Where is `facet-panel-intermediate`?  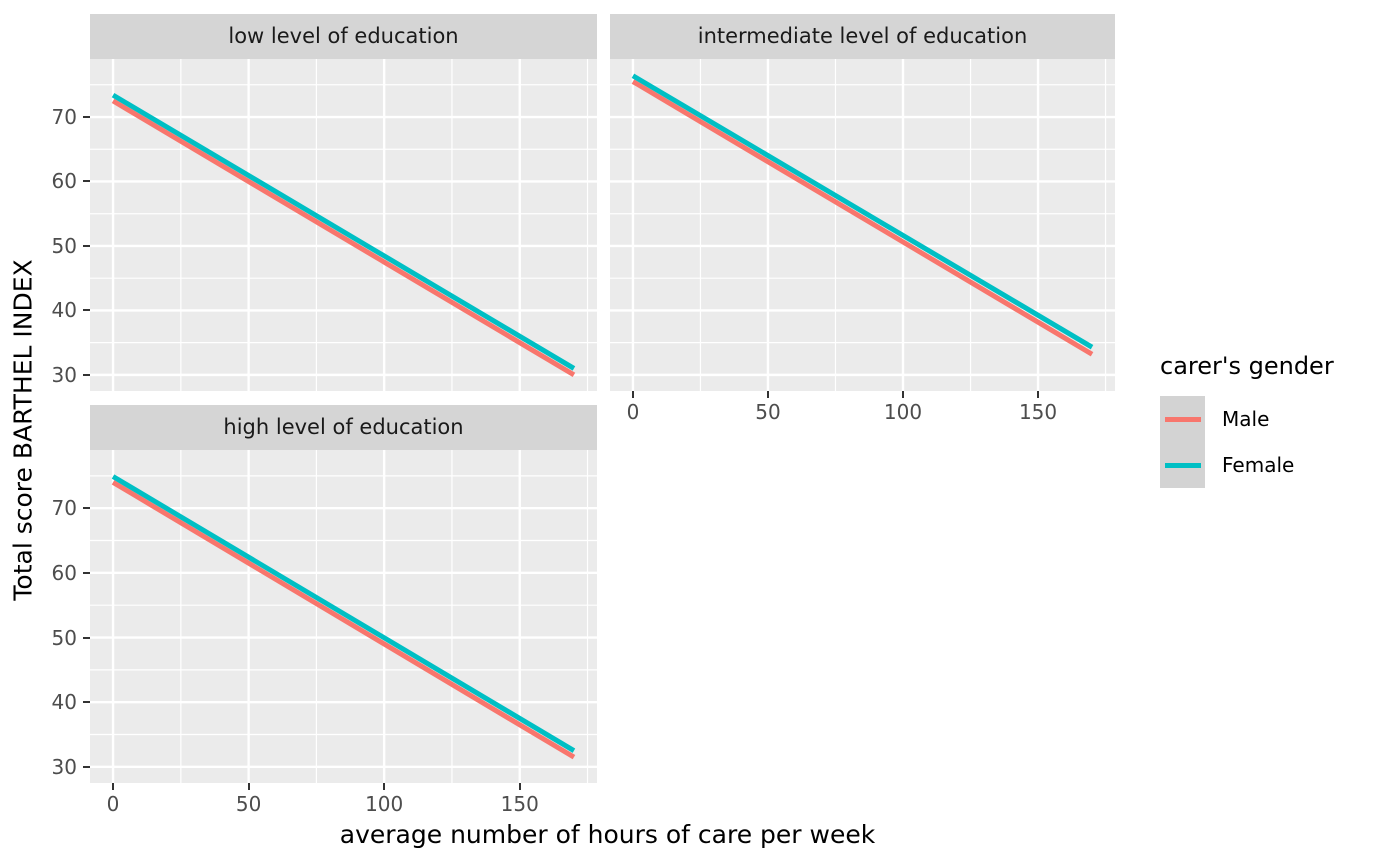 facet-panel-intermediate is located at coordinates (862, 225).